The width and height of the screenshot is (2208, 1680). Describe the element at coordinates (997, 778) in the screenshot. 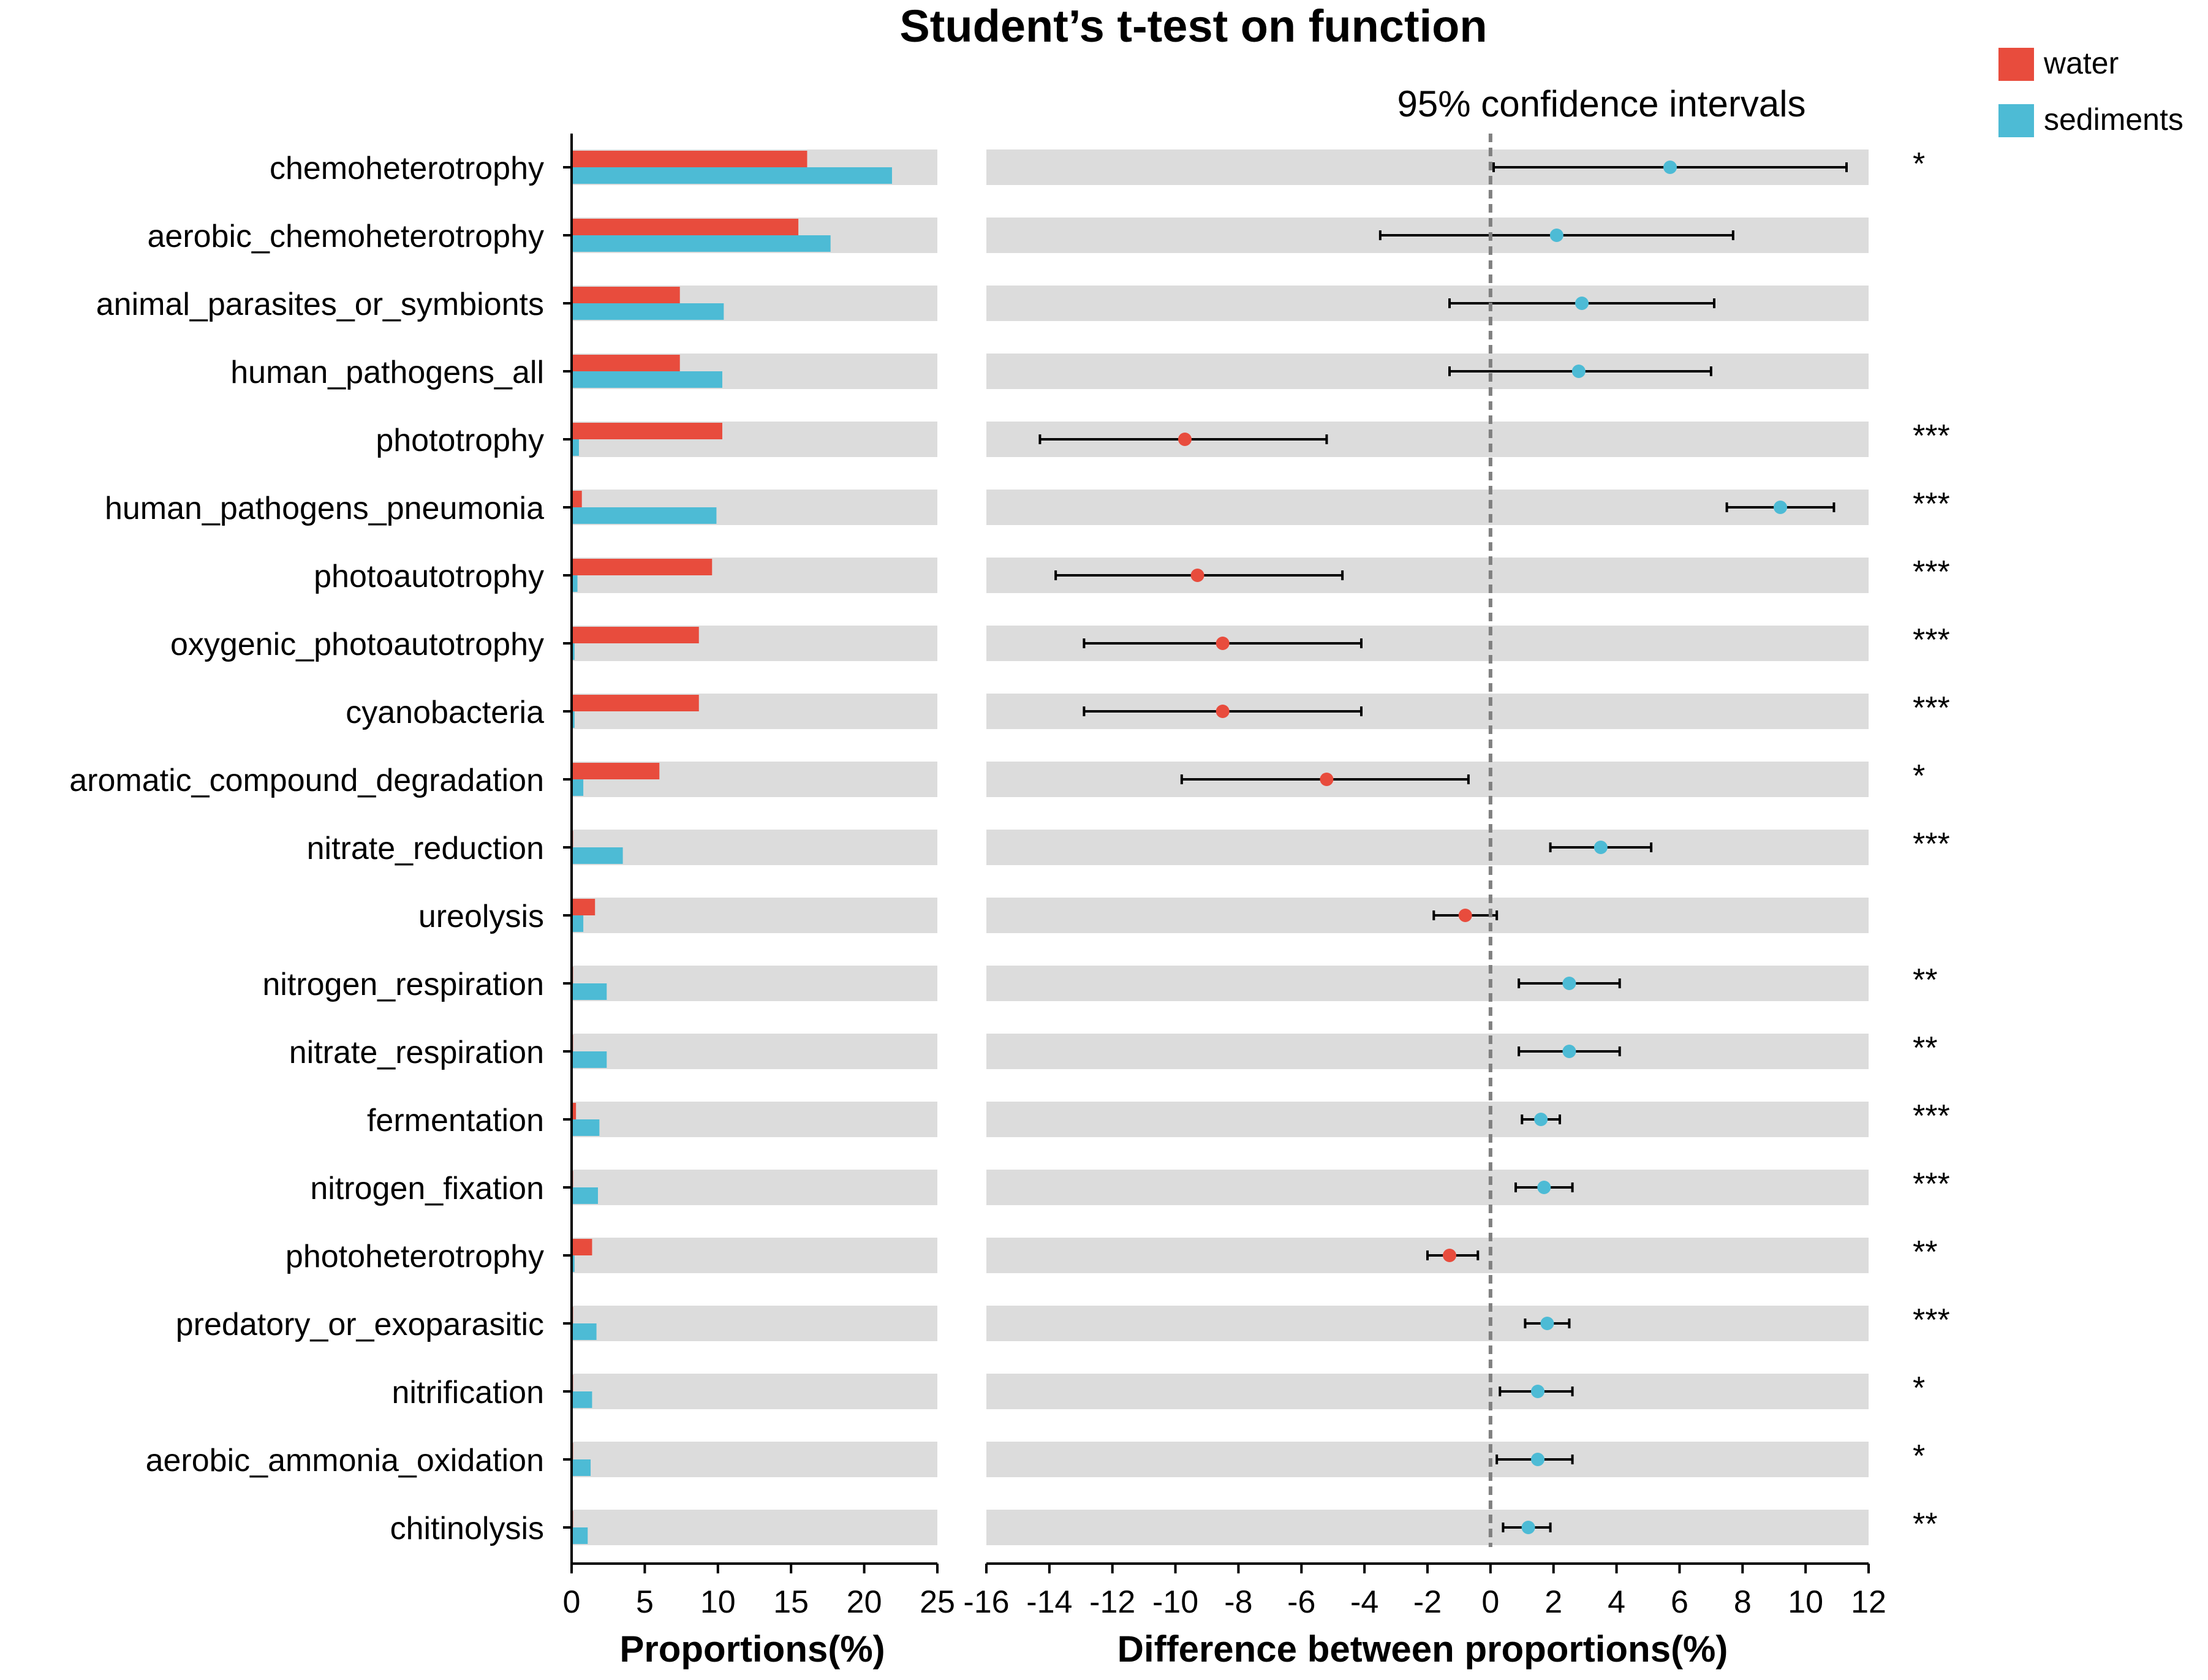

I see `row-aromatic_compound_degradation: aromatic_compound_degradation *` at that location.